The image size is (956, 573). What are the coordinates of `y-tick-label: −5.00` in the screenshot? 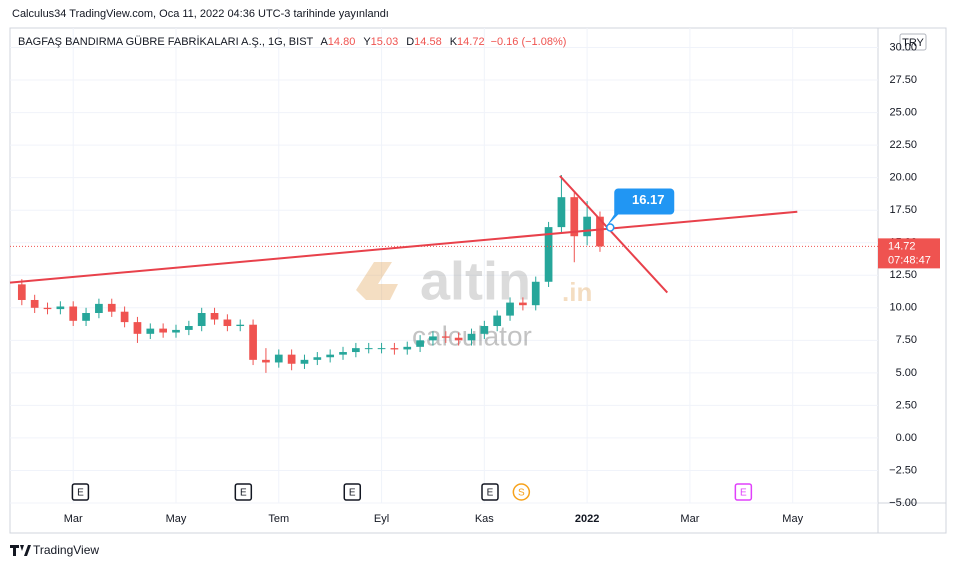 It's located at (903, 503).